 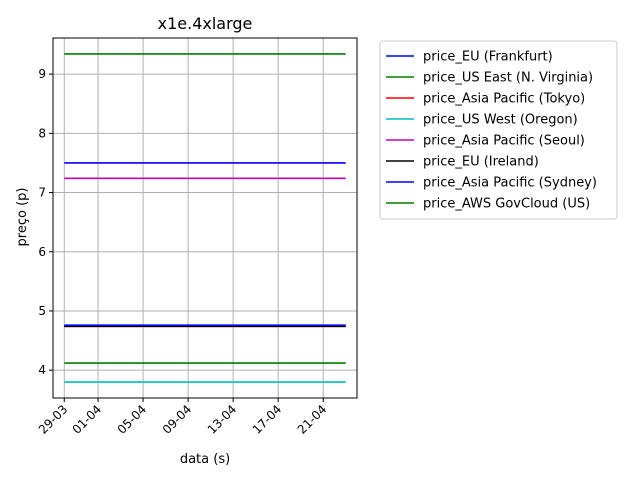 What do you see at coordinates (22, 217) in the screenshot?
I see `y-axis-label: preço (p)` at bounding box center [22, 217].